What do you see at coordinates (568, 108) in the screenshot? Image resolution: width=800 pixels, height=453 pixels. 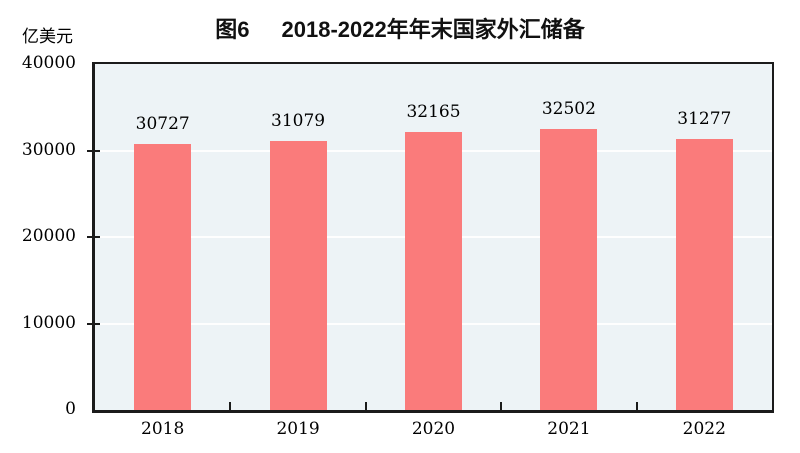 I see `bar-value-label: 32502` at bounding box center [568, 108].